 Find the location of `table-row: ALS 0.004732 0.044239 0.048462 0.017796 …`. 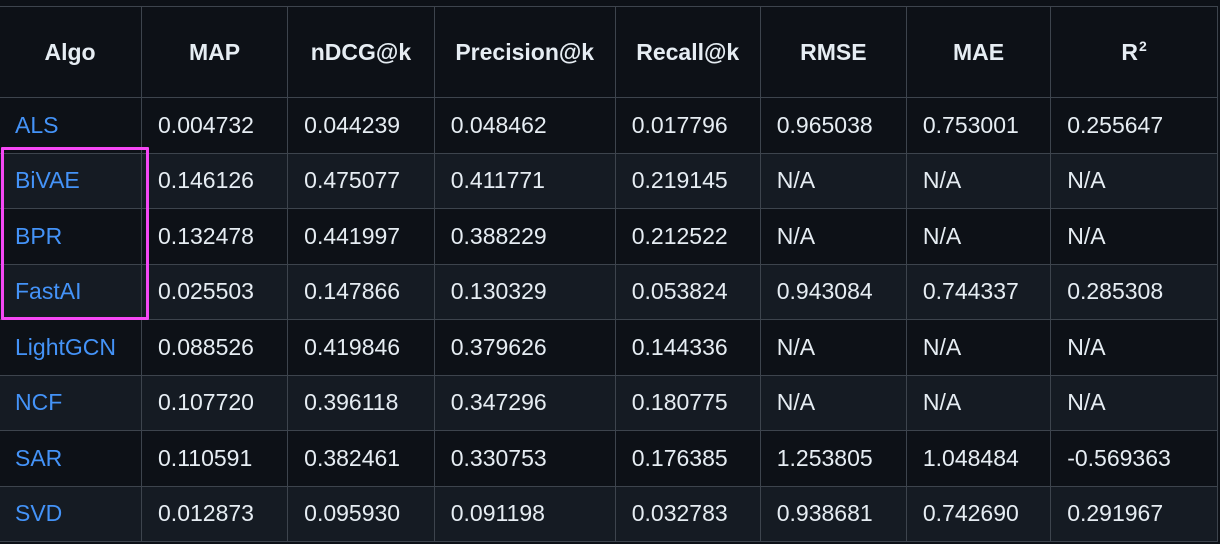

table-row: ALS 0.004732 0.044239 0.048462 0.017796 … is located at coordinates (609, 125).